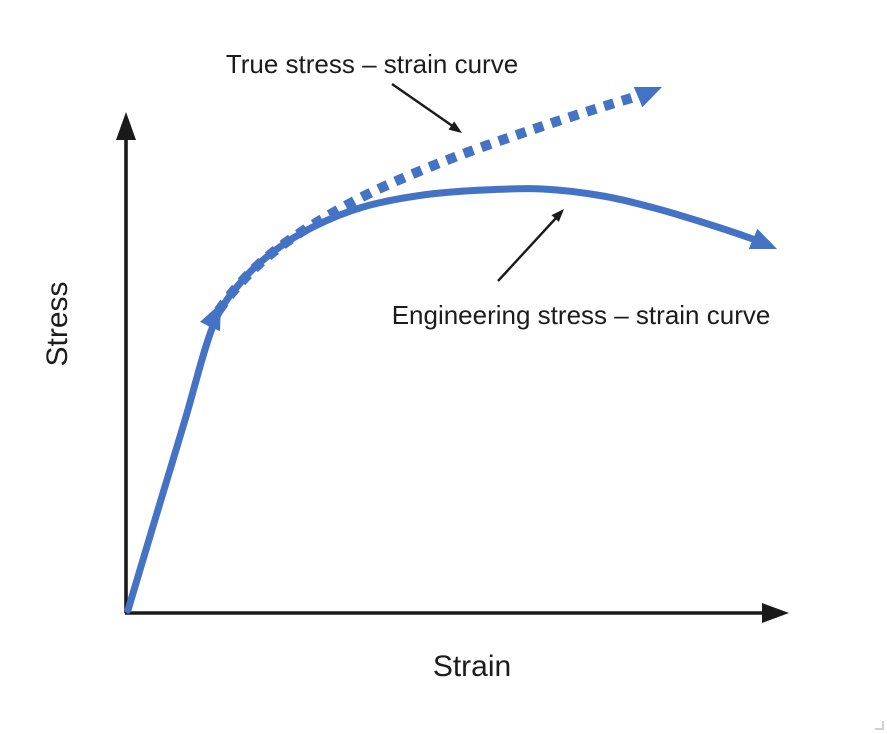 This screenshot has width=887, height=734. I want to click on x-axis-label: Strain, so click(472, 666).